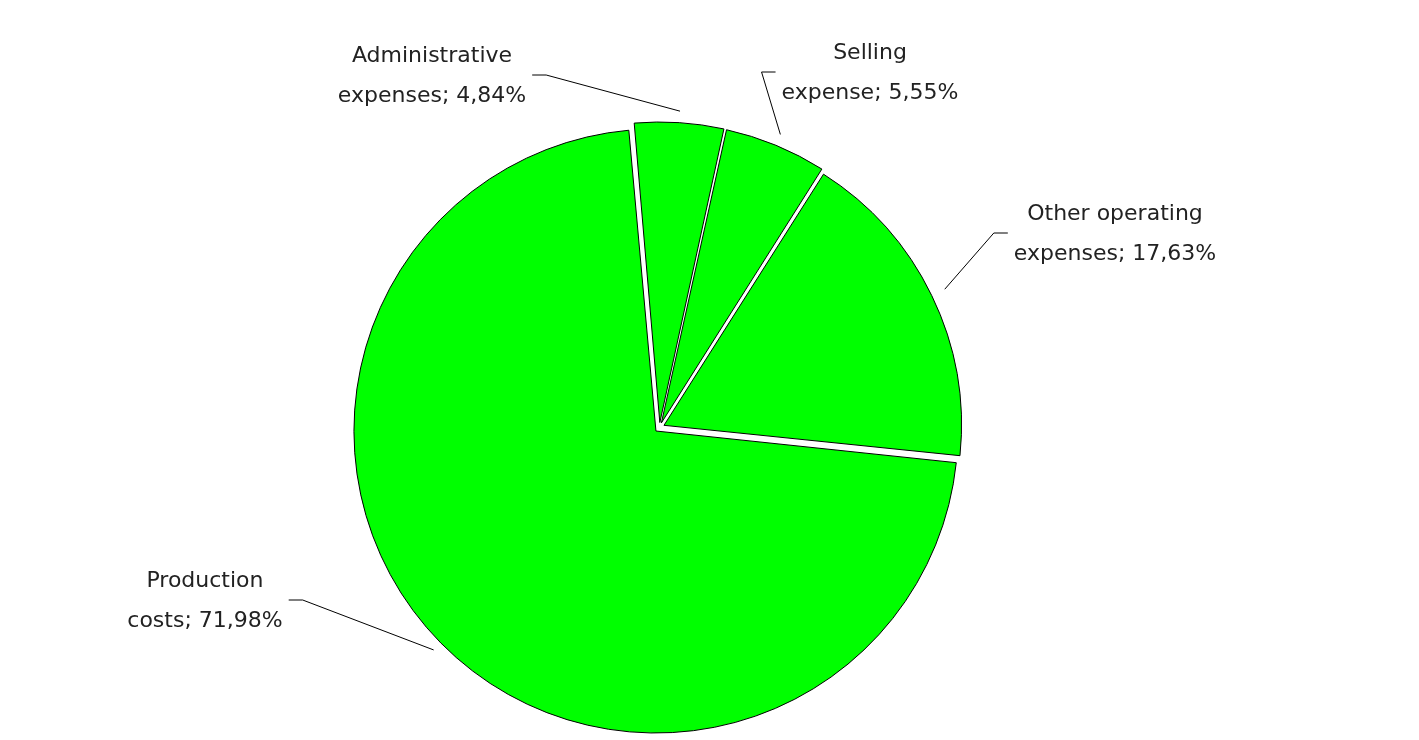 This screenshot has width=1419, height=740. Describe the element at coordinates (870, 72) in the screenshot. I see `slice-label: Selling expense; 5,55%` at that location.